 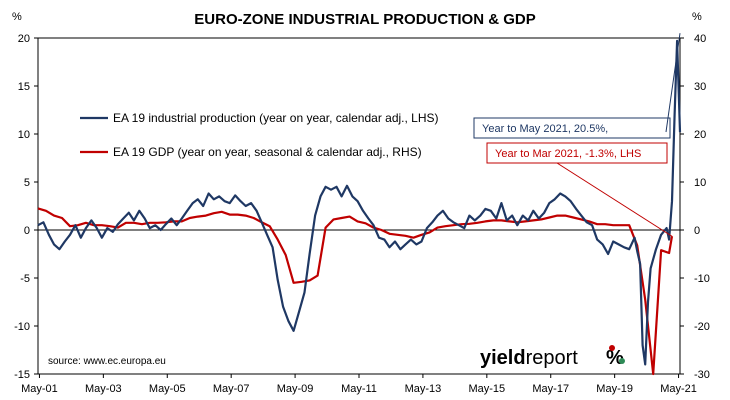 I want to click on x-tick-label: May-11, so click(x=359, y=389).